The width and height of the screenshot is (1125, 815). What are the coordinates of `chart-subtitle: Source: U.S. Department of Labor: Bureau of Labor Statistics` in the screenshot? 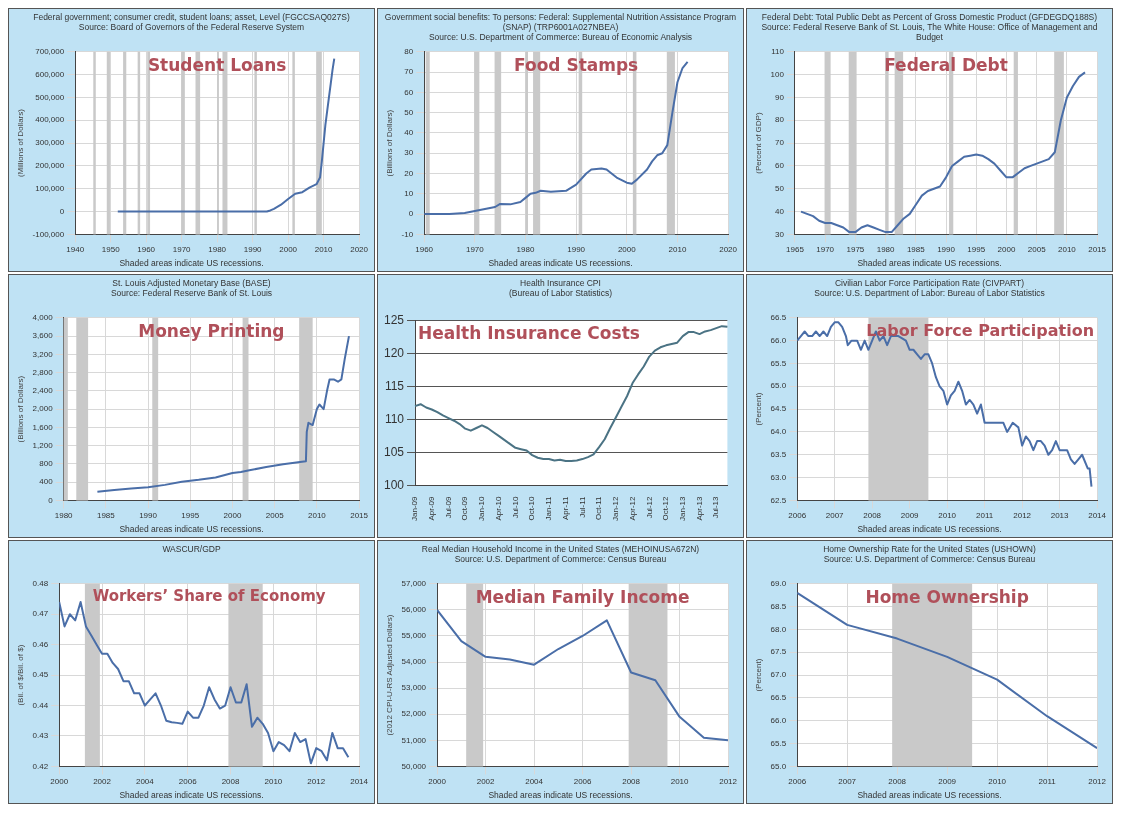 It's located at (929, 293).